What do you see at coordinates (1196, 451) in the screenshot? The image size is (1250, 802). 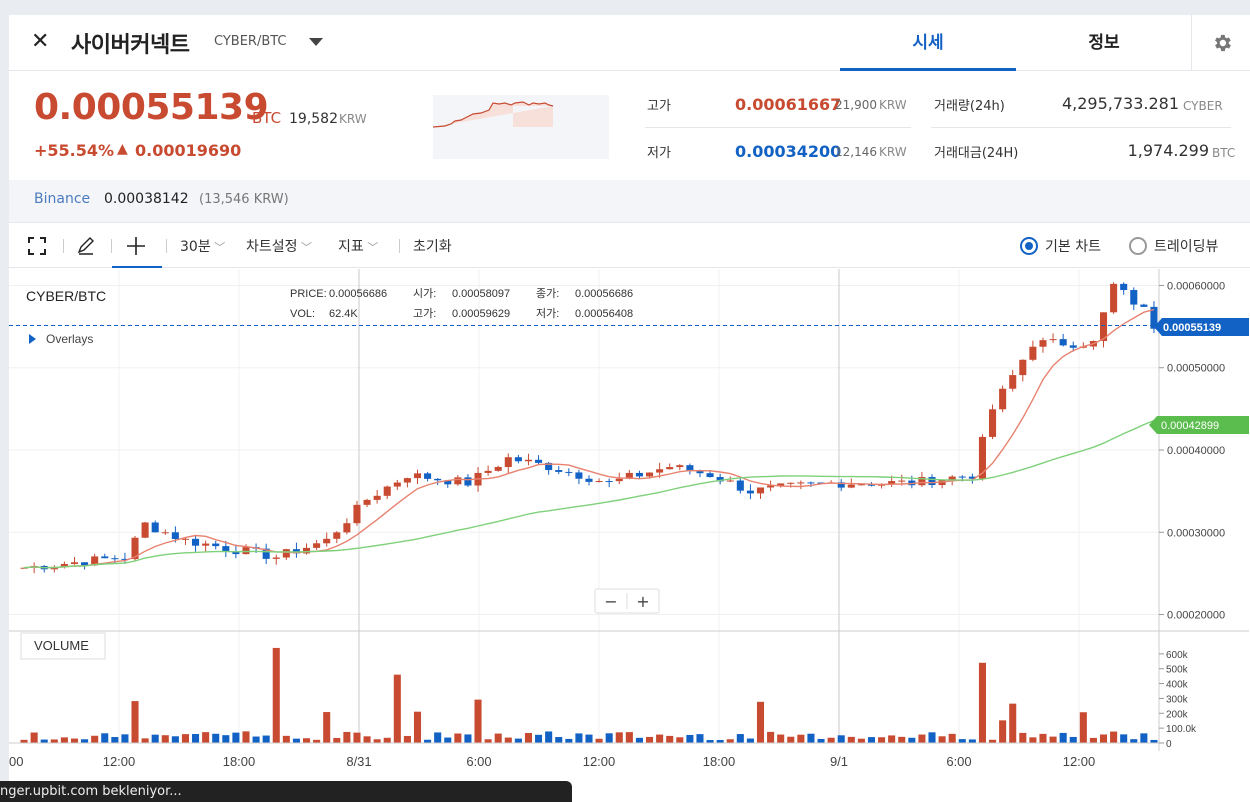 I see `y-tick-label: 0.00040000` at bounding box center [1196, 451].